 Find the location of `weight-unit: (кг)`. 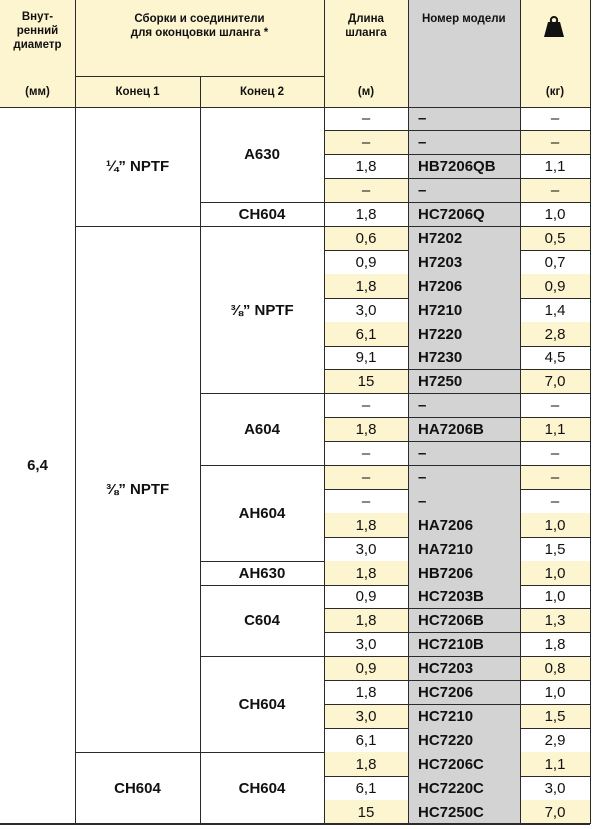

weight-unit: (кг) is located at coordinates (555, 91).